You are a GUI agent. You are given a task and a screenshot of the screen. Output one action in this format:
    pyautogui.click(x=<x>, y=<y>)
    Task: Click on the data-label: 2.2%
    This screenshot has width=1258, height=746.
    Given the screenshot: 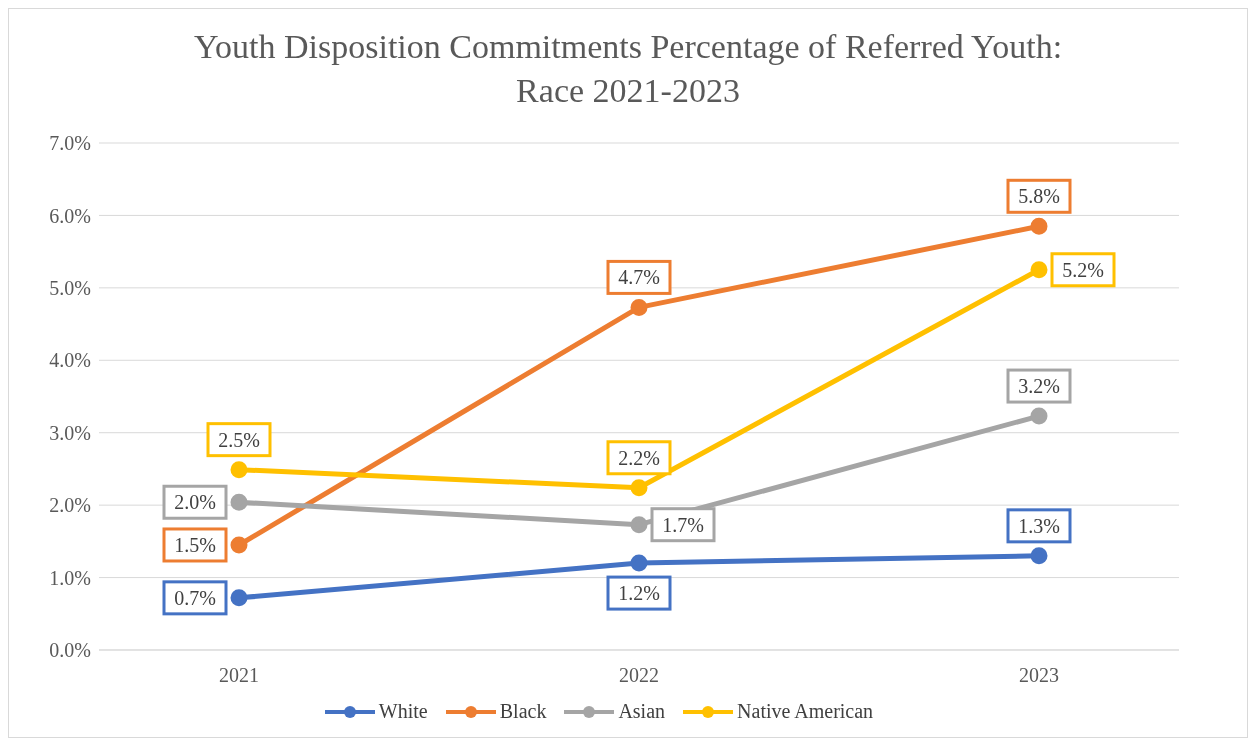 What is the action you would take?
    pyautogui.click(x=639, y=457)
    